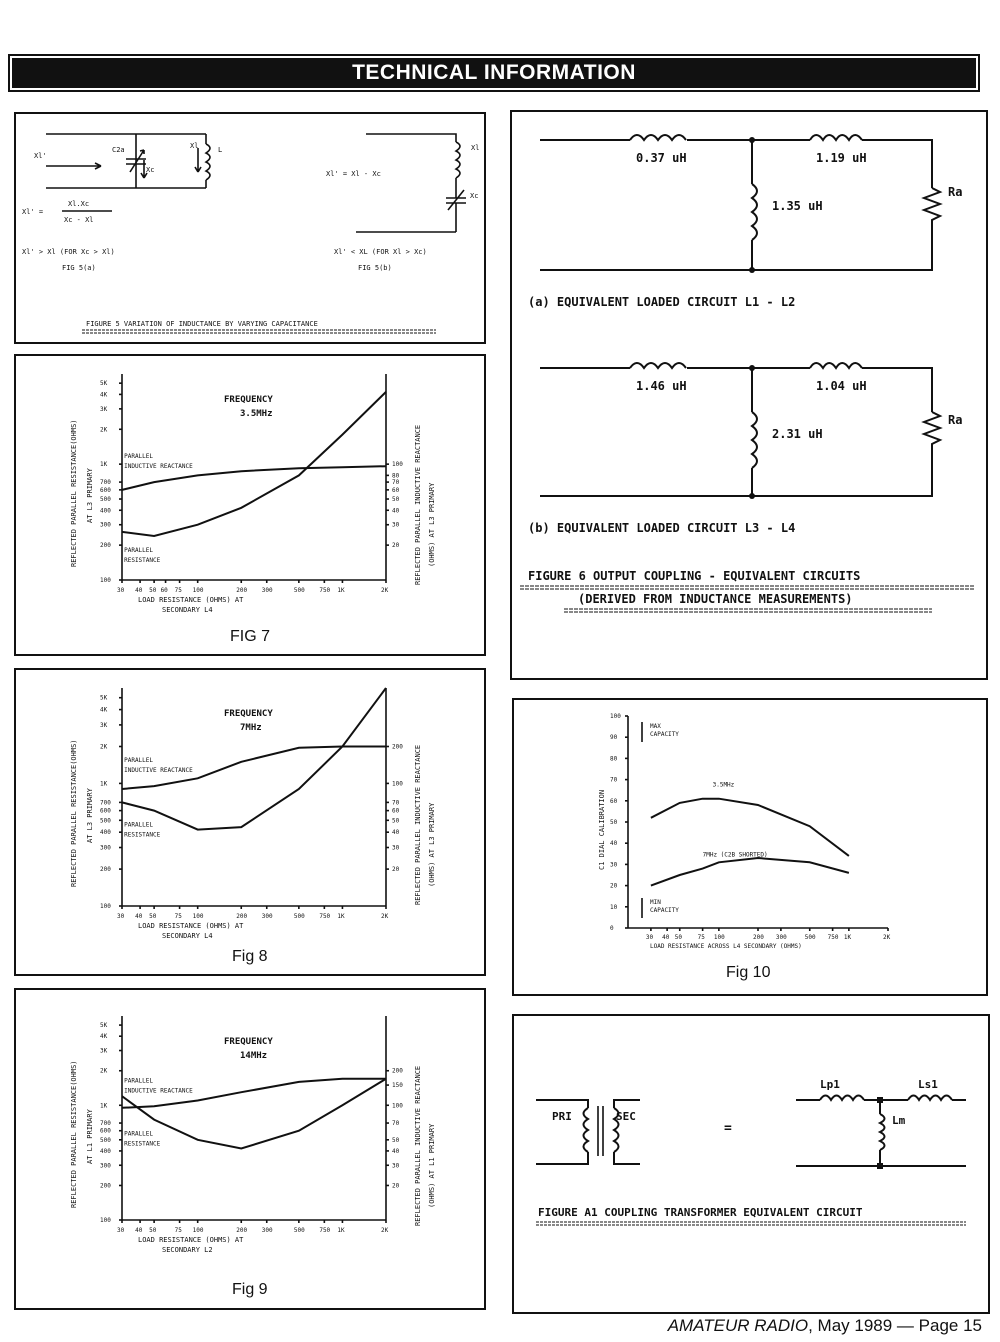  Describe the element at coordinates (887, 937) in the screenshot. I see `x-tick-label: 2K` at that location.